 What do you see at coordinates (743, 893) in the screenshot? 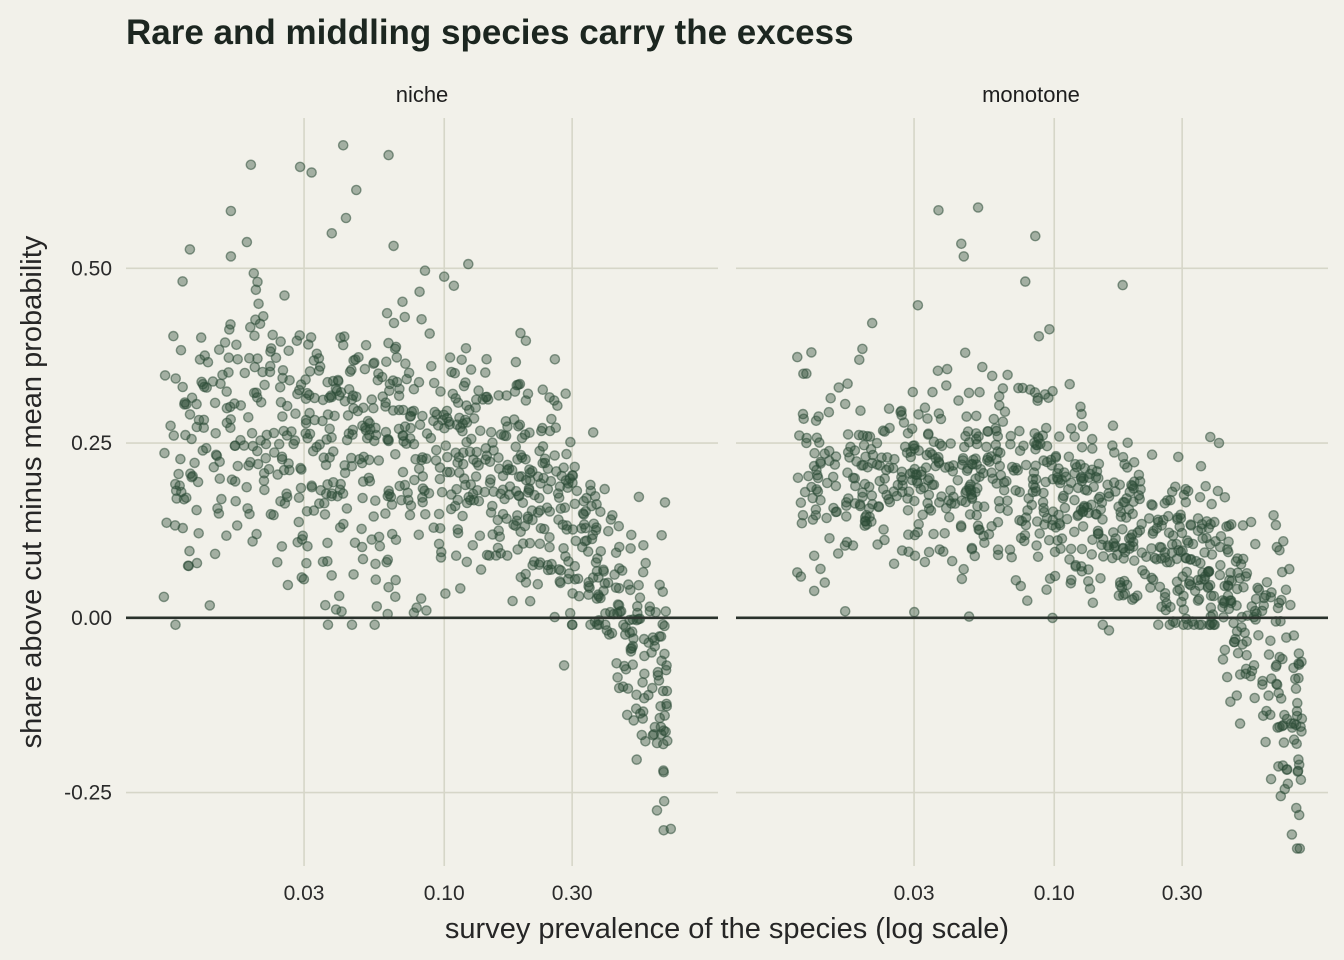
I see `x-axis-ticks: 0.03 0.10 0.30 0.03 0.10 0.30` at bounding box center [743, 893].